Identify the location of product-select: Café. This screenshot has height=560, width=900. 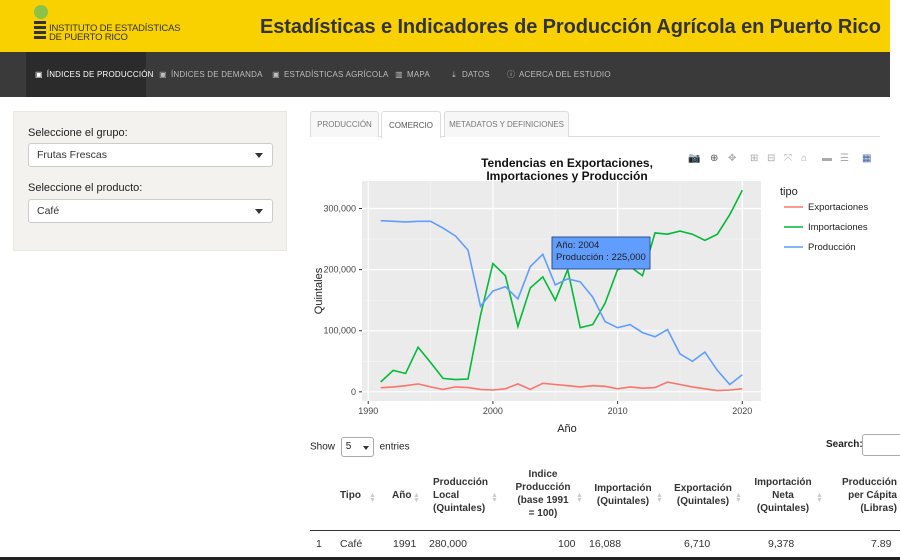
(150, 211).